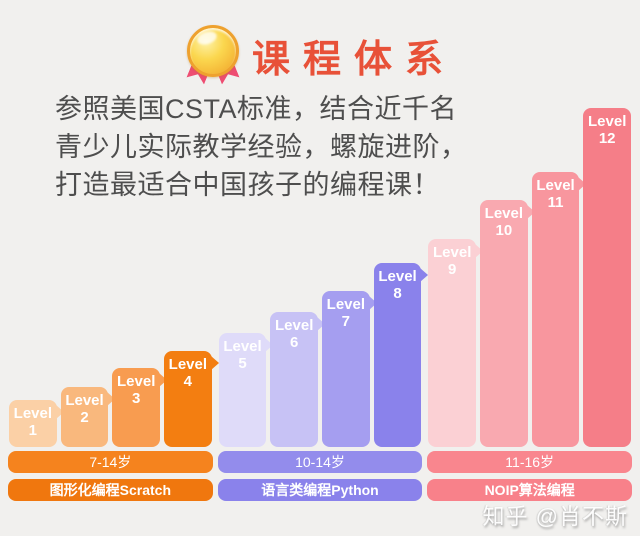 The height and width of the screenshot is (536, 640). I want to click on level-bar-8: Level 8, so click(401, 355).